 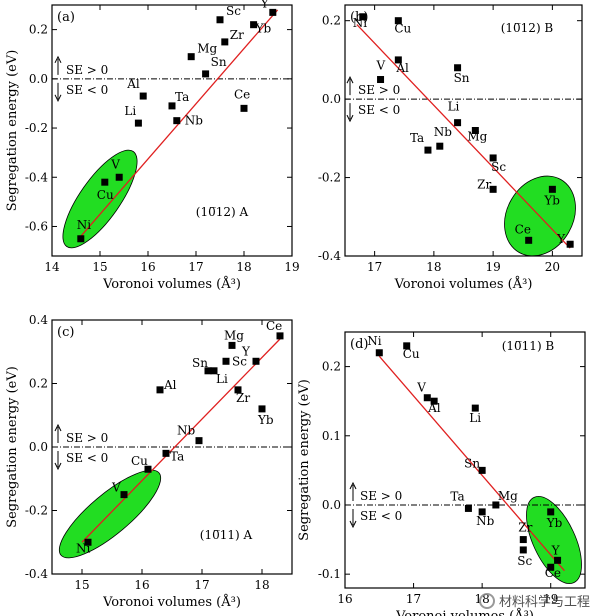 I want to click on point-label-sc: Sc, so click(x=524, y=561).